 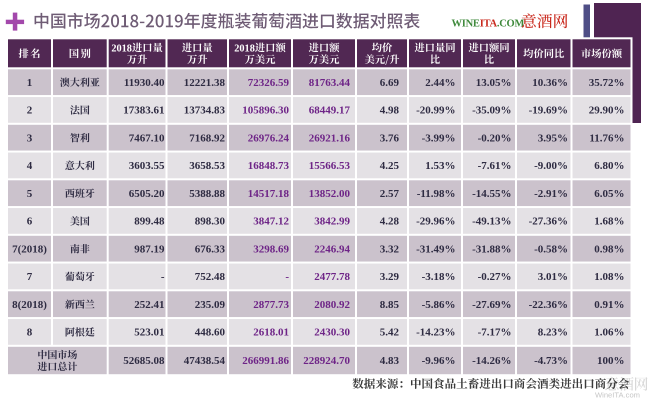 What do you see at coordinates (332, 222) in the screenshot?
I see `svg-text: 3842.99` at bounding box center [332, 222].